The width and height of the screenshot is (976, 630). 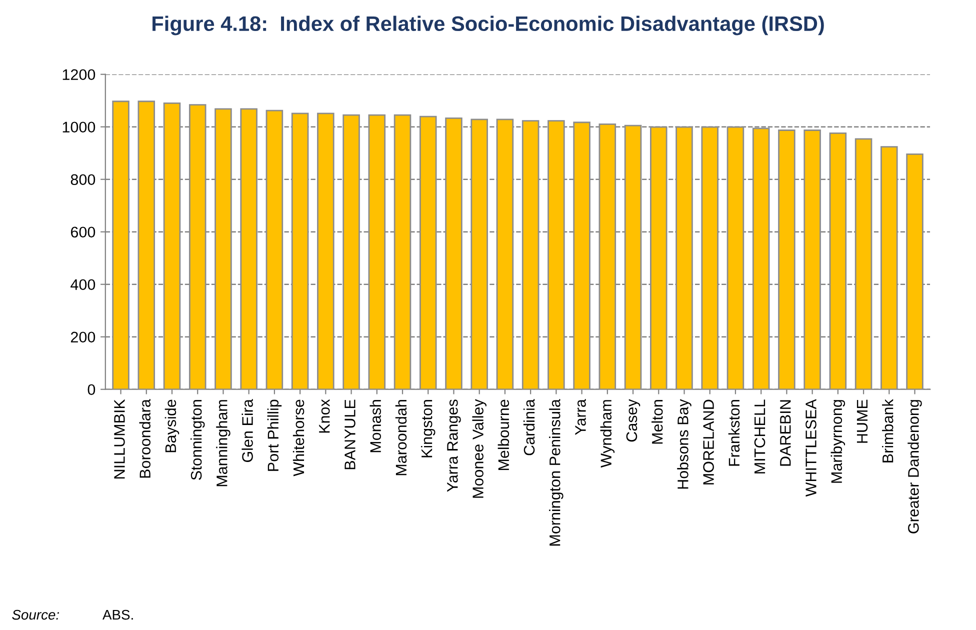 I want to click on x-tick-label: Port Phillip, so click(x=274, y=435).